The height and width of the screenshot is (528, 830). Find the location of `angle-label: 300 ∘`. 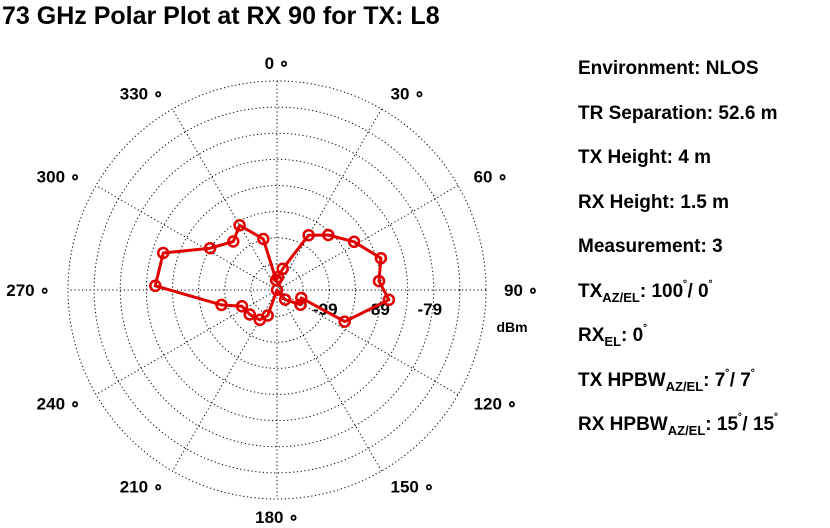

angle-label: 300 ∘ is located at coordinates (59, 177).